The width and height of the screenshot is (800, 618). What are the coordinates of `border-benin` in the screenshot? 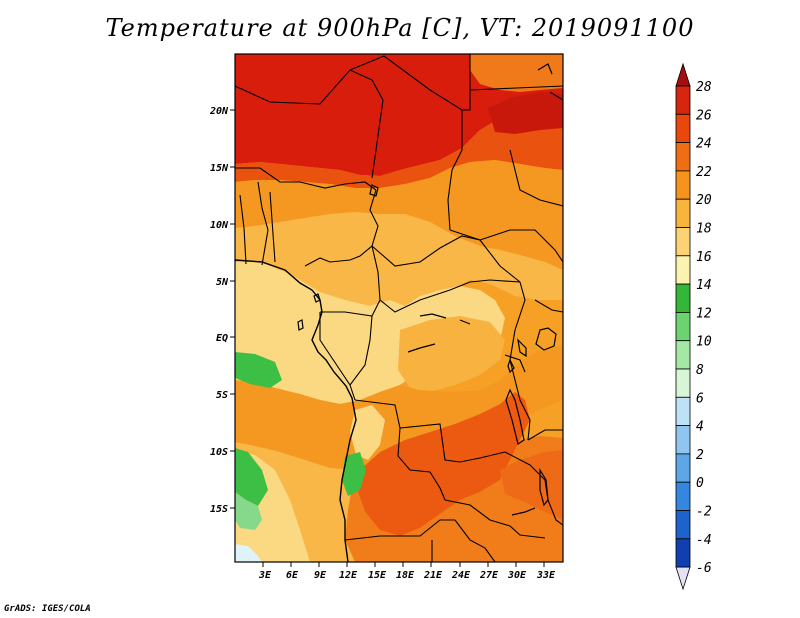 It's located at (263, 223).